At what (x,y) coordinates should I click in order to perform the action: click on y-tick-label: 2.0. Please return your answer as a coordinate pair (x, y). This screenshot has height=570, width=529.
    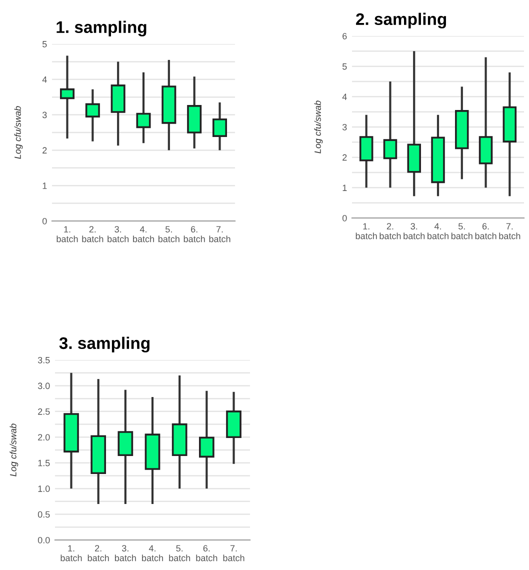
    Looking at the image, I should click on (44, 437).